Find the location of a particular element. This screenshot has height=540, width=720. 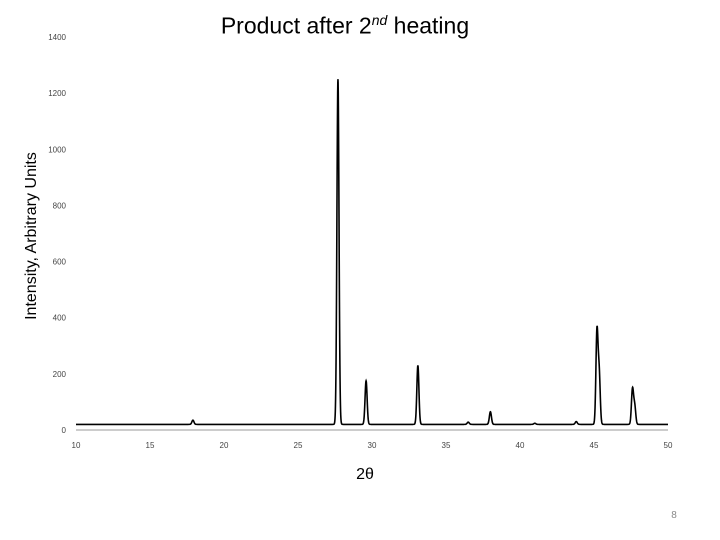

x-tick-label: 40 is located at coordinates (520, 445).